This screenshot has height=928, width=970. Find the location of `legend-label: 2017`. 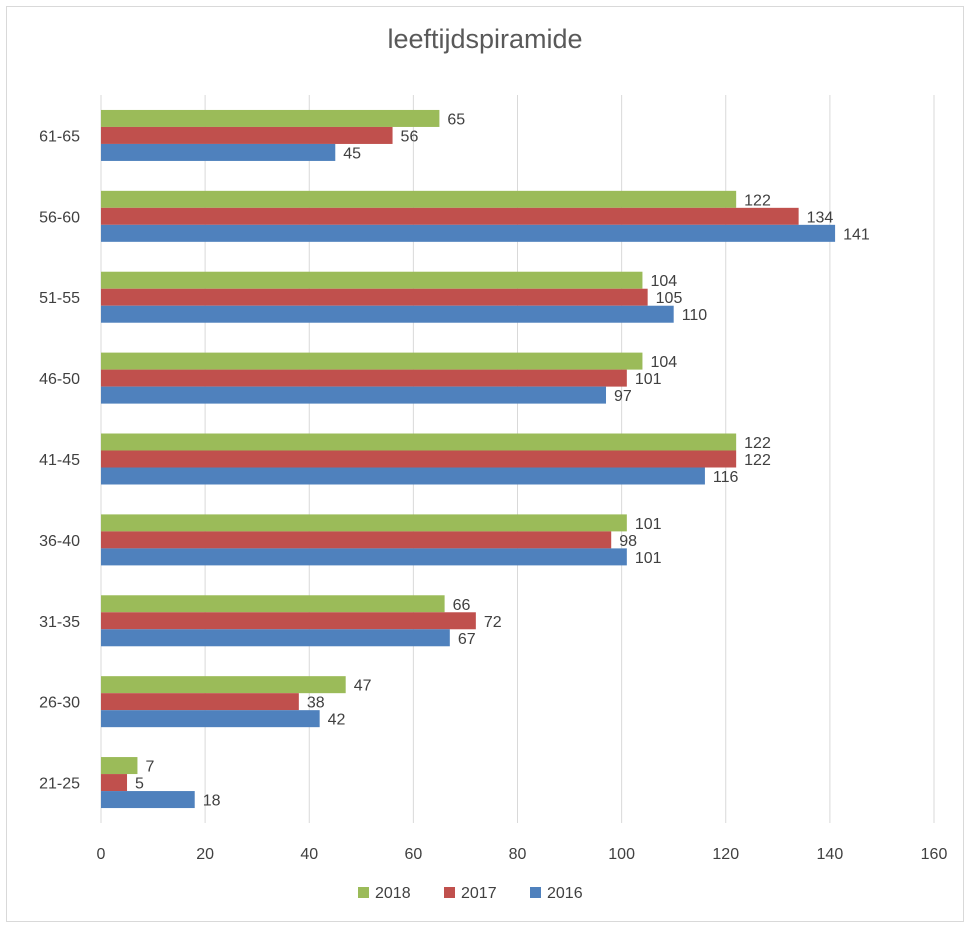

legend-label: 2017 is located at coordinates (479, 893).